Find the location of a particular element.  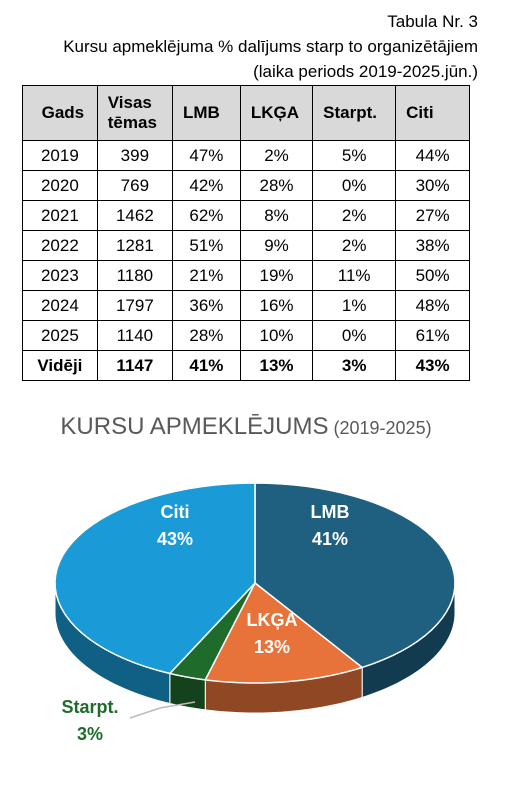

column-header: Visas tēmas is located at coordinates (134, 113).